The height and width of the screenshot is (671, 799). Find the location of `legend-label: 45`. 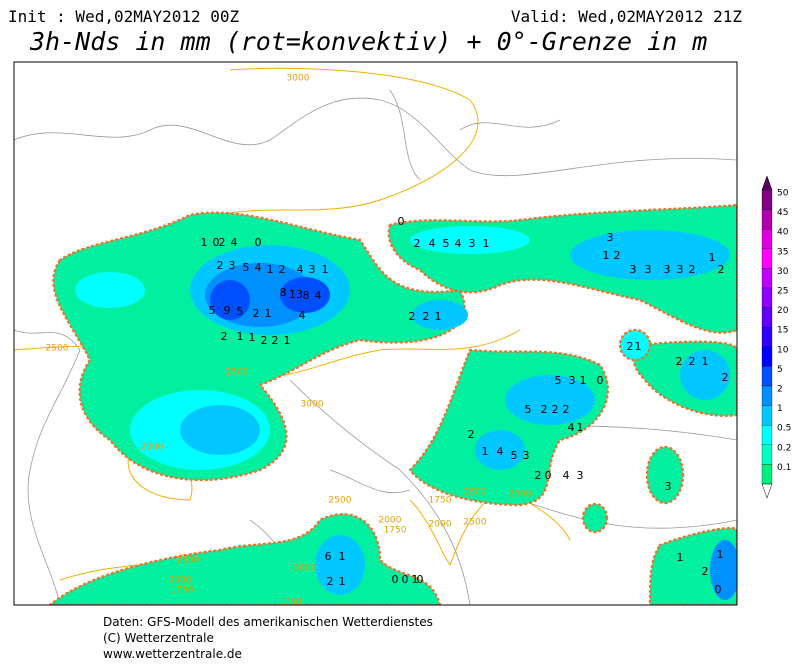

legend-label: 45 is located at coordinates (782, 213).